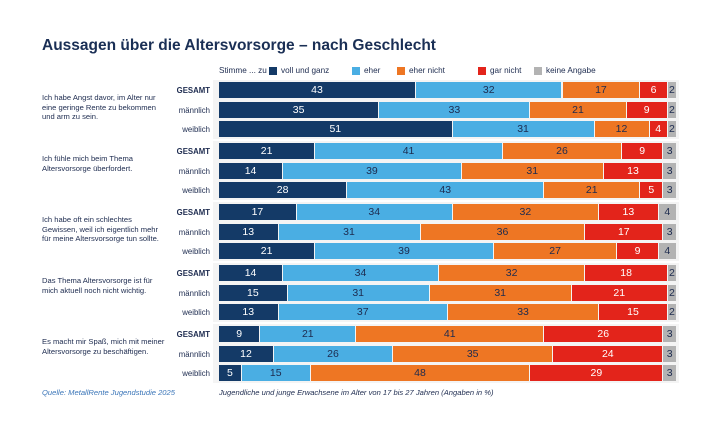 The image size is (720, 431). I want to click on bar-segment: 43, so click(317, 90).